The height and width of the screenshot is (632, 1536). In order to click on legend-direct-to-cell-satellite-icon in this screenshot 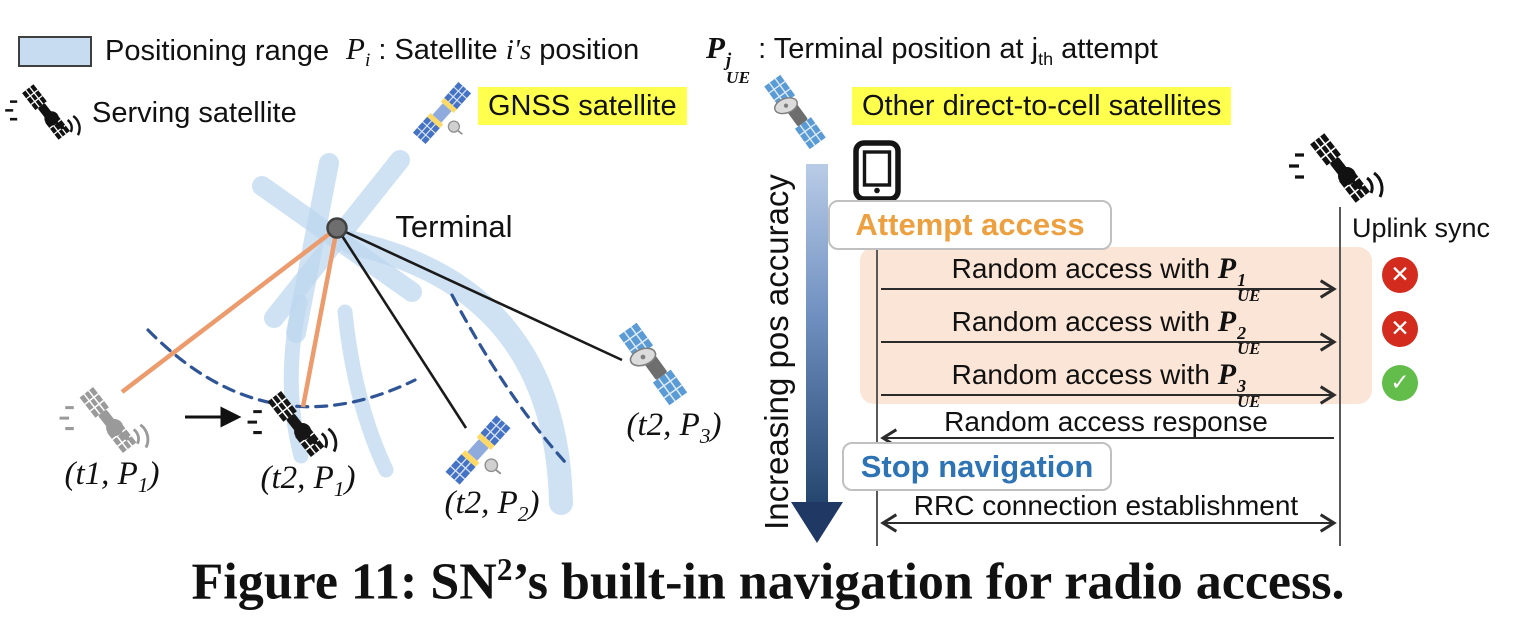, I will do `click(795, 112)`.